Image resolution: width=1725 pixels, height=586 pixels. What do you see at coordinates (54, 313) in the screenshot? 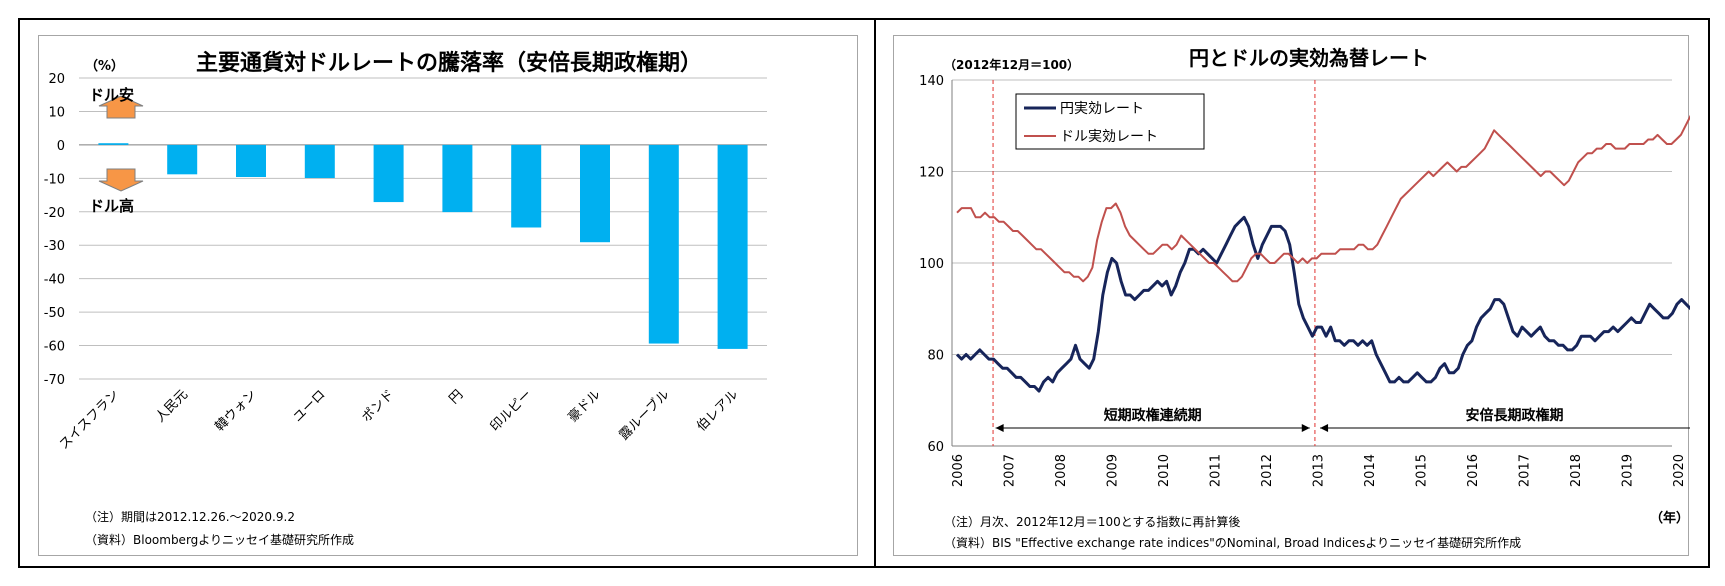
I see `bar-y-tick-label: -50` at bounding box center [54, 313].